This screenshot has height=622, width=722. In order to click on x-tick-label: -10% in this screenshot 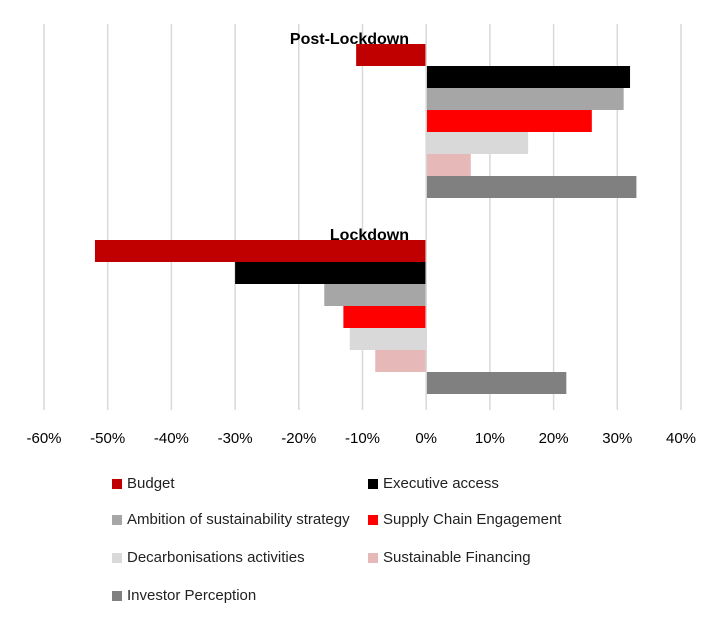, I will do `click(362, 438)`.